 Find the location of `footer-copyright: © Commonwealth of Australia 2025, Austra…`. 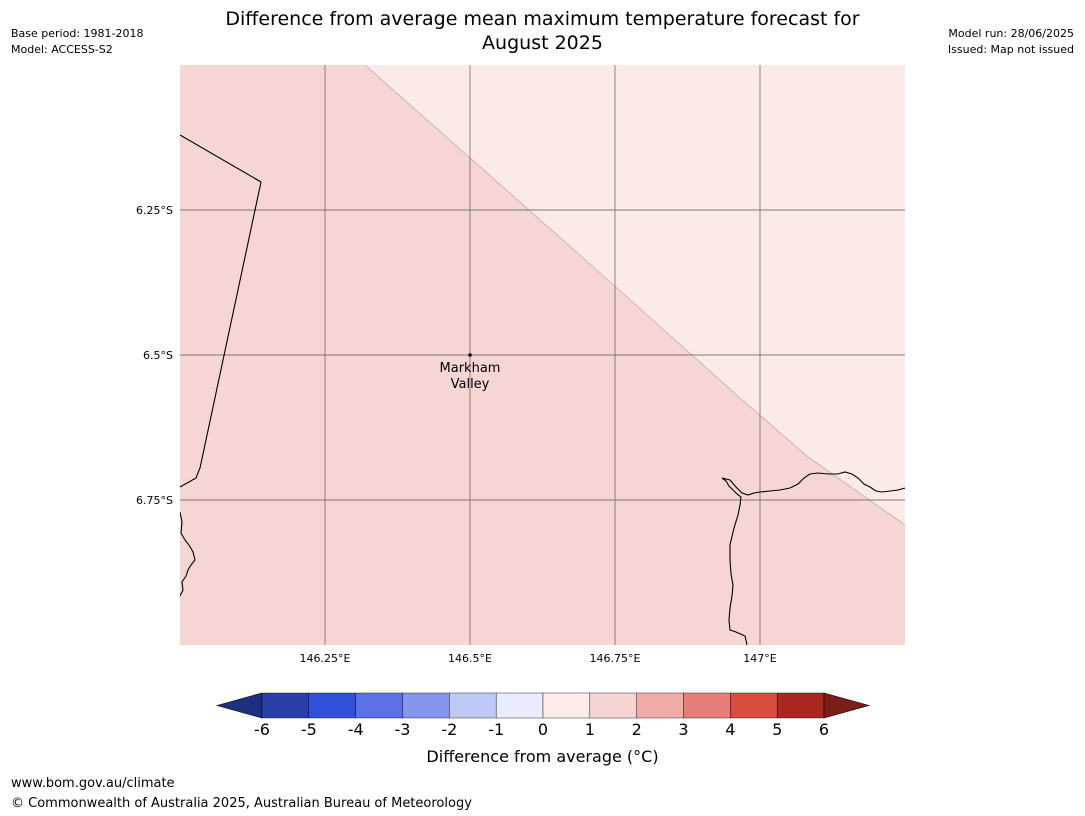

footer-copyright: © Commonwealth of Australia 2025, Austra… is located at coordinates (241, 803).